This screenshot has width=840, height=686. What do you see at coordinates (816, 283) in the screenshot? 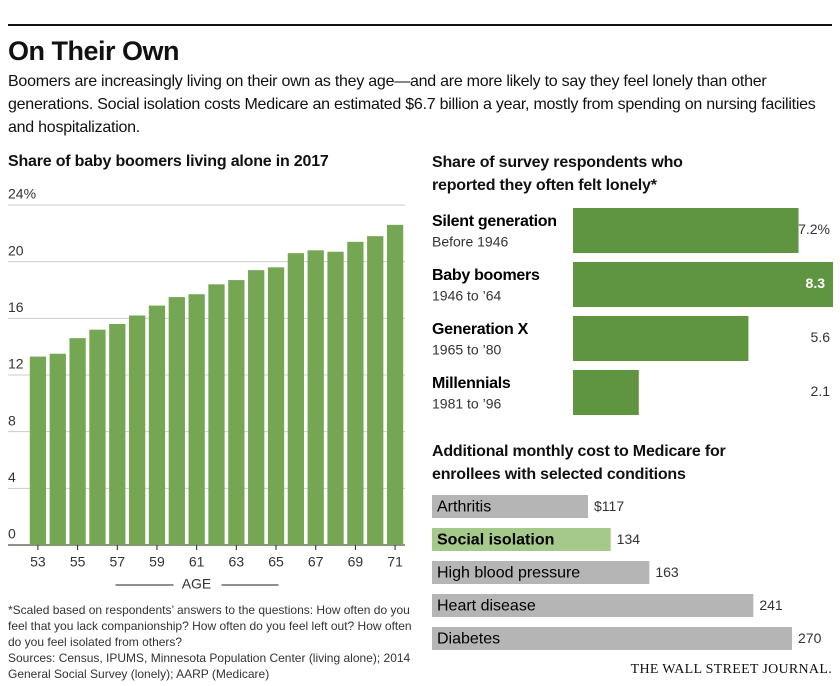
I see `value-label: 8.3` at bounding box center [816, 283].